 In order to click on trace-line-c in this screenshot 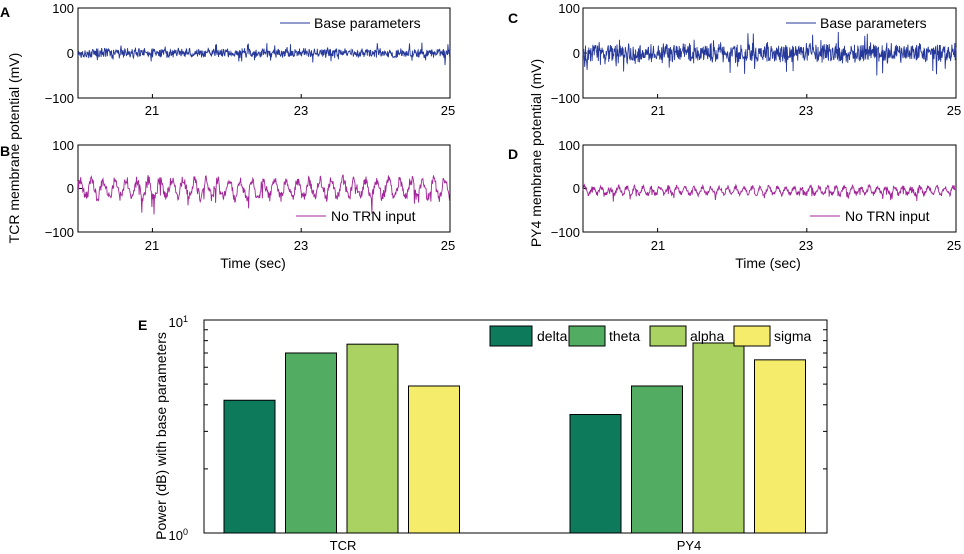, I will do `click(769, 53)`.